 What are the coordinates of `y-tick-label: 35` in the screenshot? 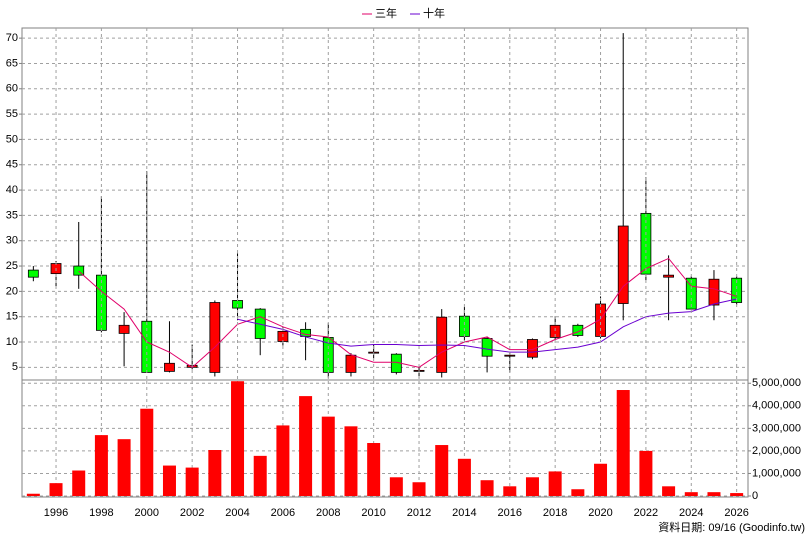 It's located at (12, 215).